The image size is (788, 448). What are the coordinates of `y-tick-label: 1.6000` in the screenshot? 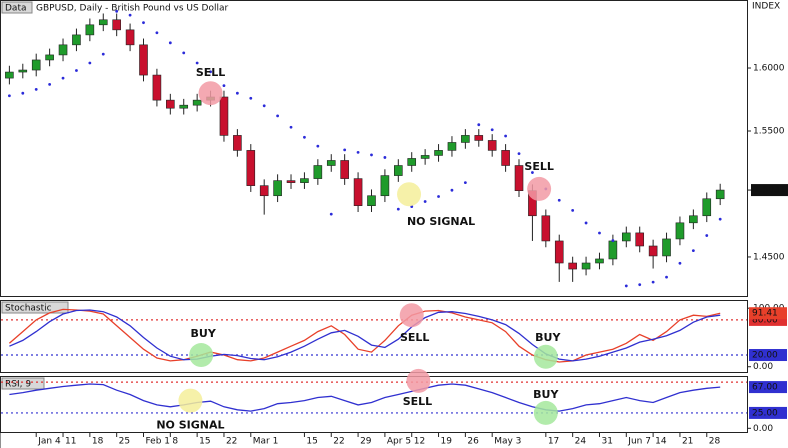 It's located at (769, 69).